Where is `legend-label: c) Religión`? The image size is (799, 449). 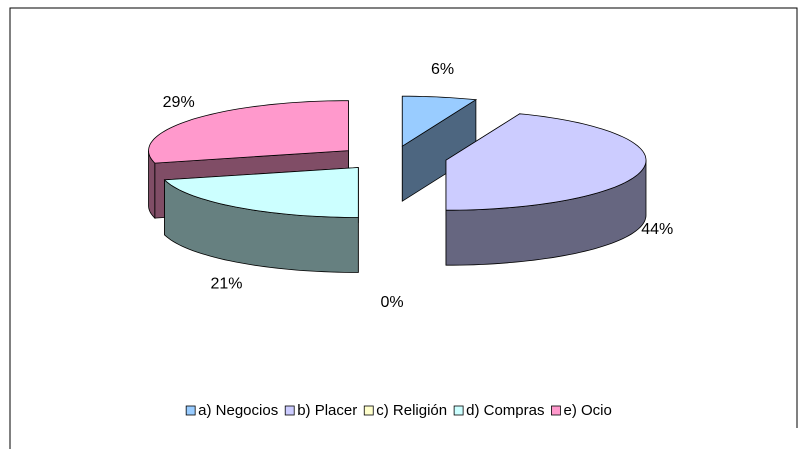
legend-label: c) Religión is located at coordinates (411, 410).